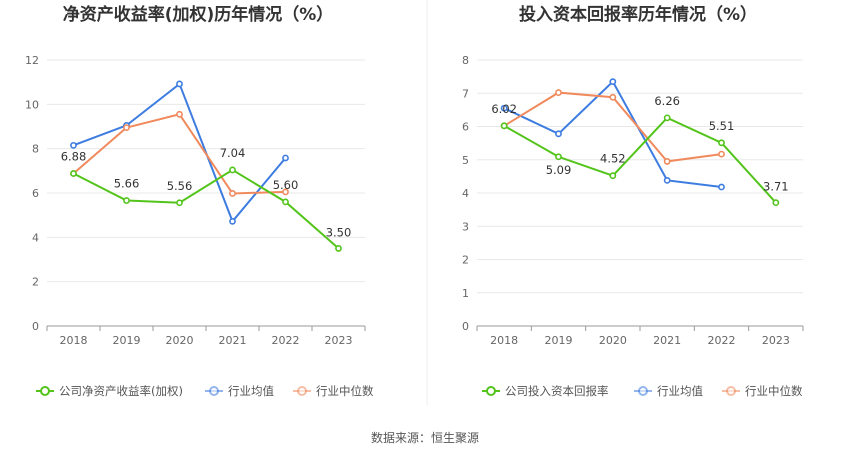  What do you see at coordinates (465, 160) in the screenshot?
I see `y-tick-label: 5` at bounding box center [465, 160].